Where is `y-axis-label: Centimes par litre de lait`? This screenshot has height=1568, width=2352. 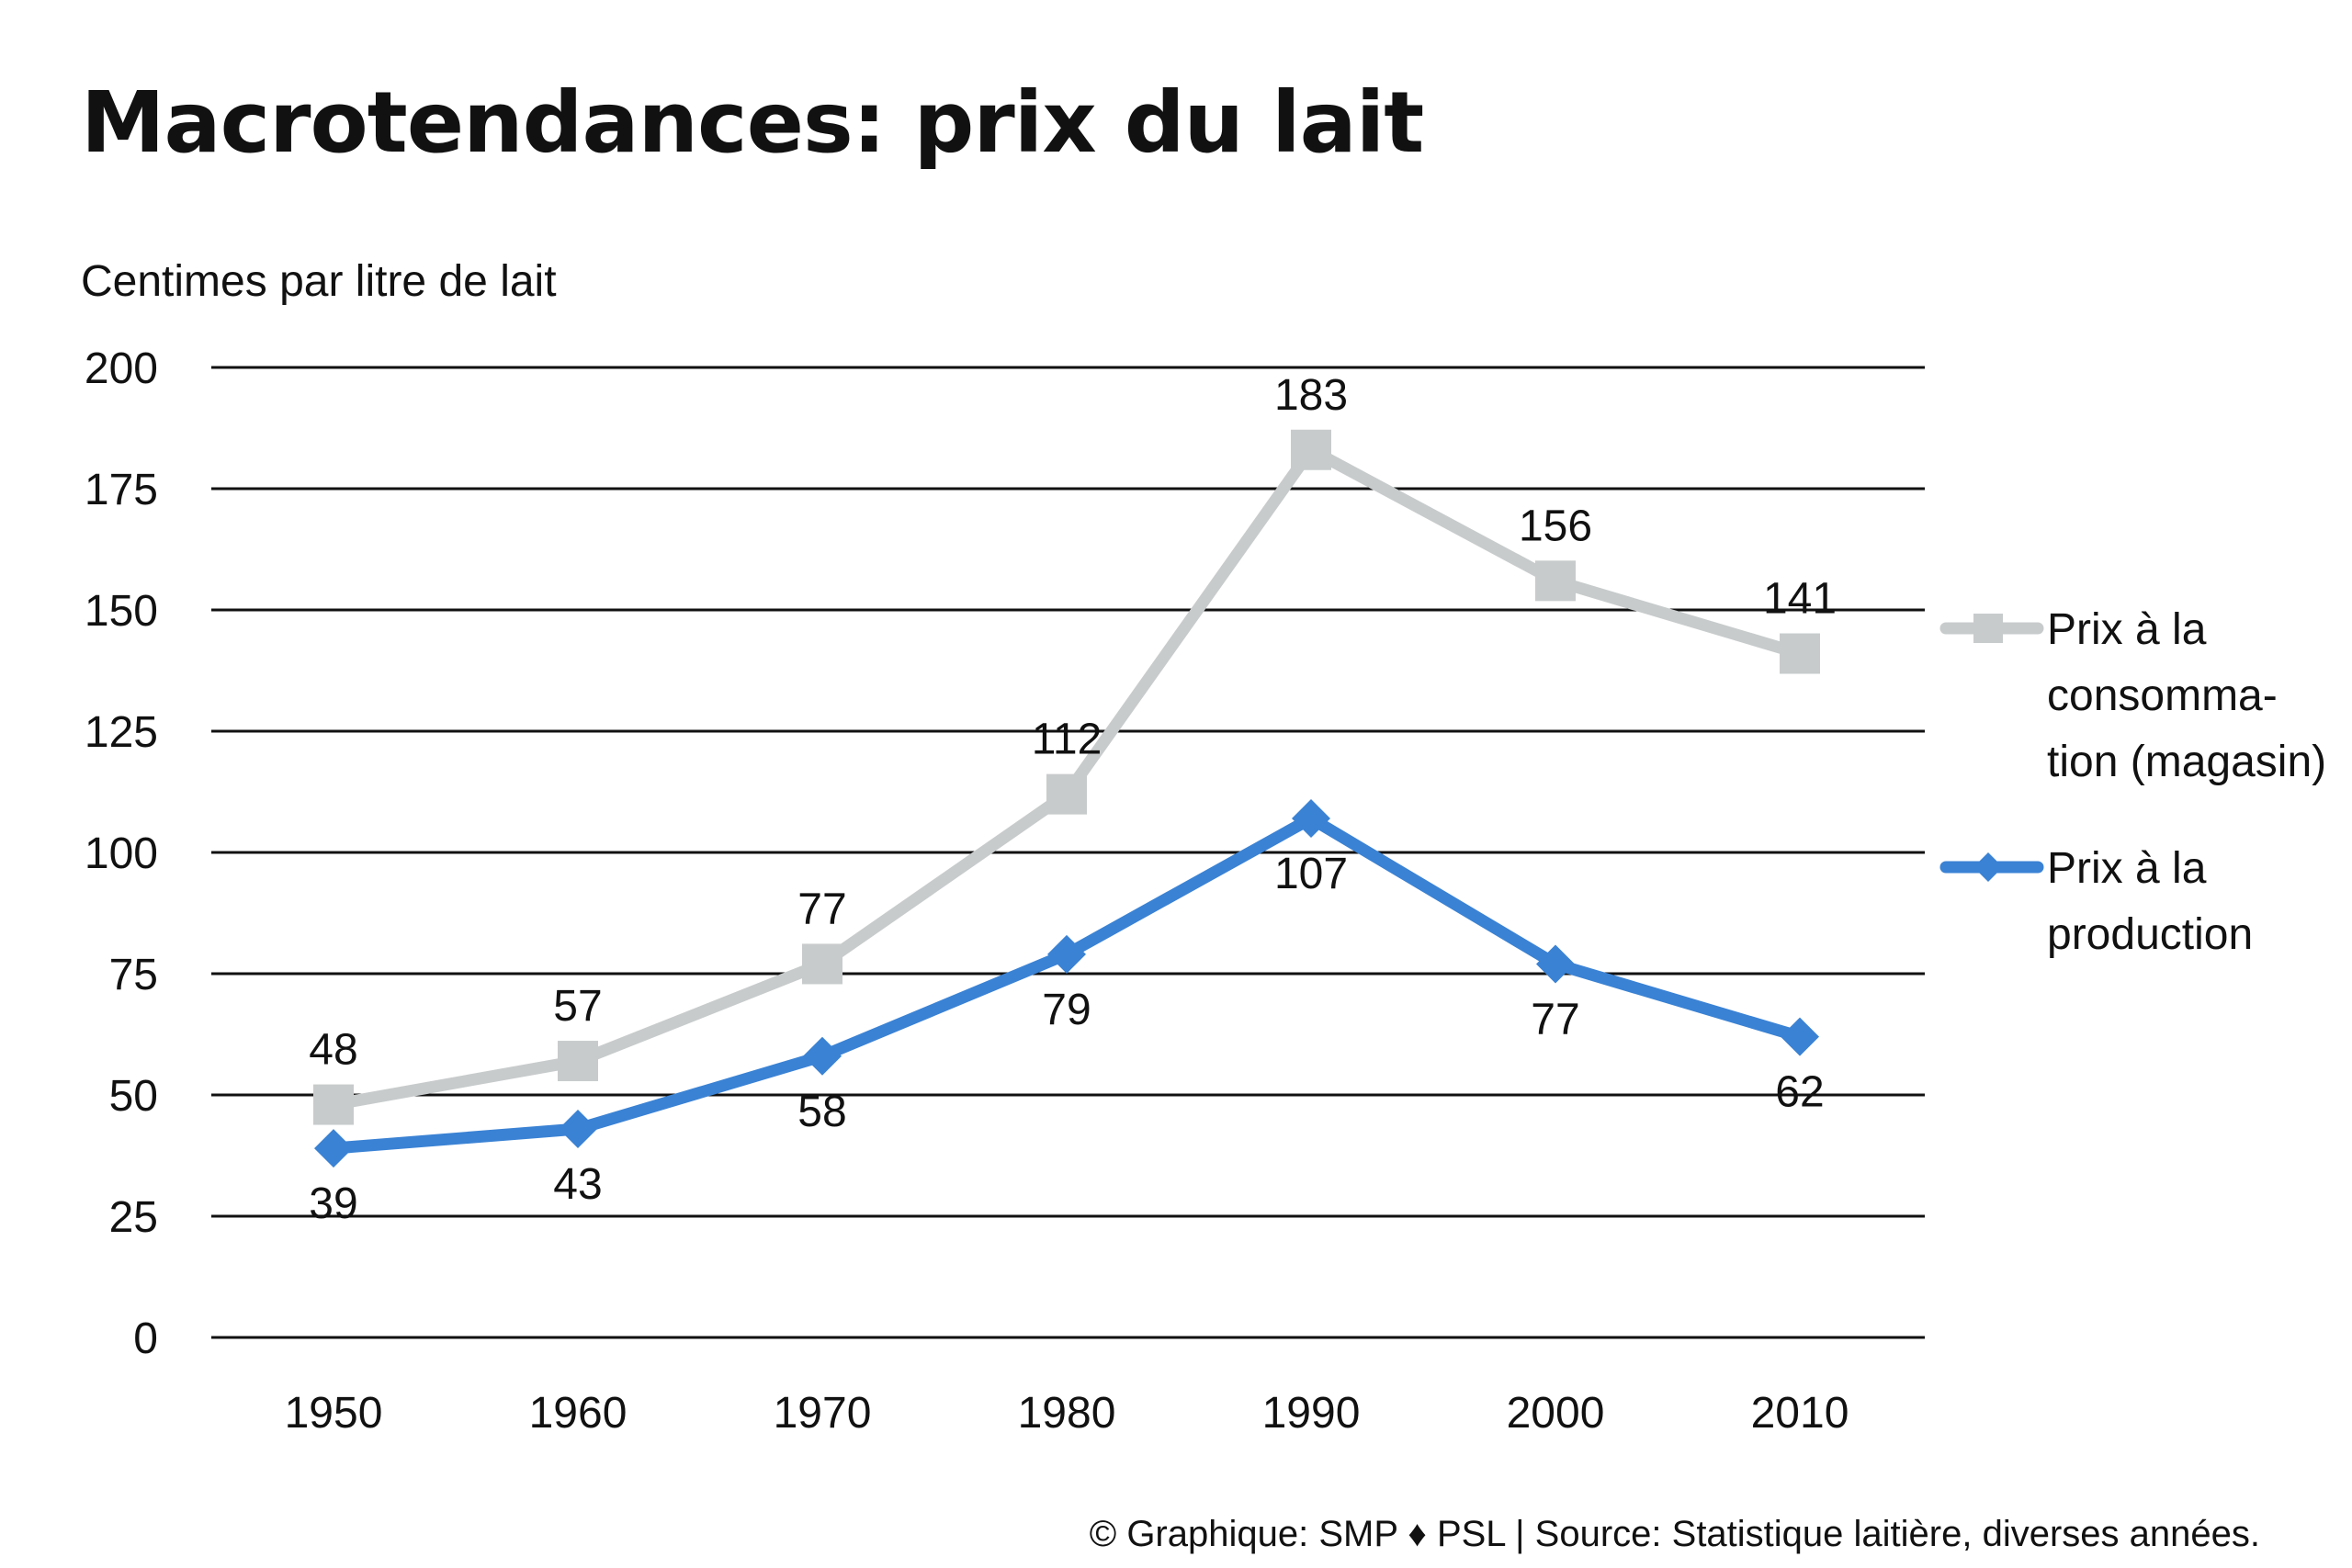
y-axis-label: Centimes par litre de lait is located at coordinates (319, 281).